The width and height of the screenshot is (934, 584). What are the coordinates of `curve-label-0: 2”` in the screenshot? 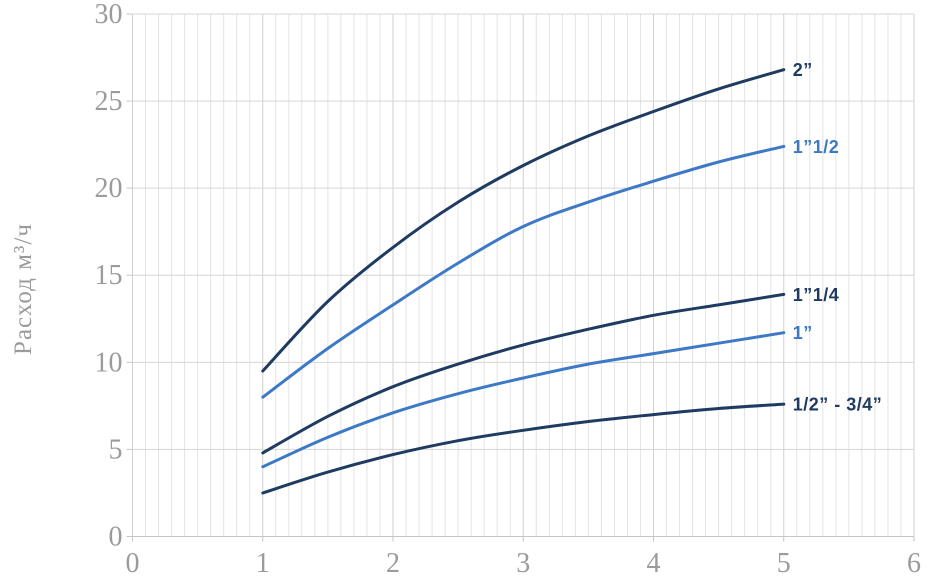 It's located at (803, 70).